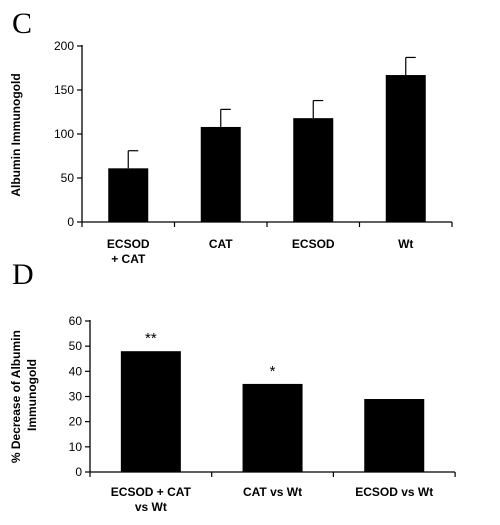  Describe the element at coordinates (64, 46) in the screenshot. I see `panel-c-y-tick-label: 200` at that location.